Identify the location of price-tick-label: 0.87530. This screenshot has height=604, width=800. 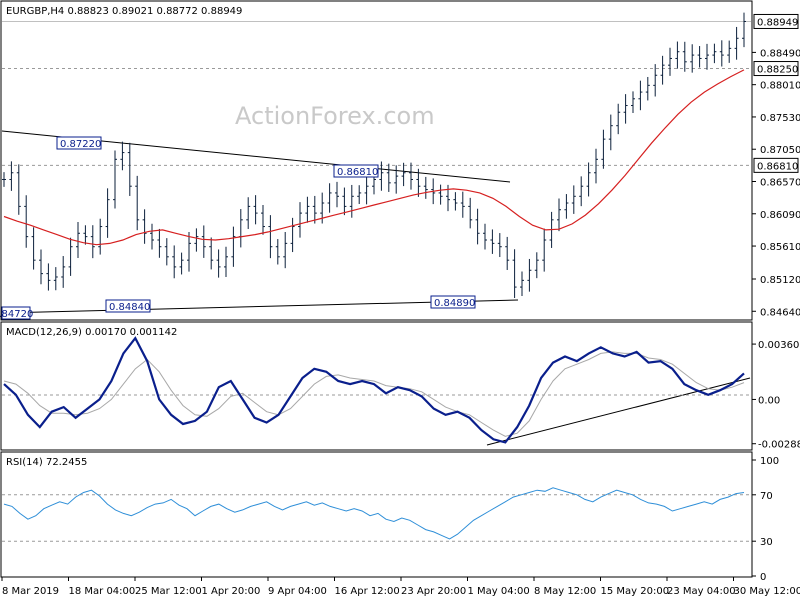
(780, 118).